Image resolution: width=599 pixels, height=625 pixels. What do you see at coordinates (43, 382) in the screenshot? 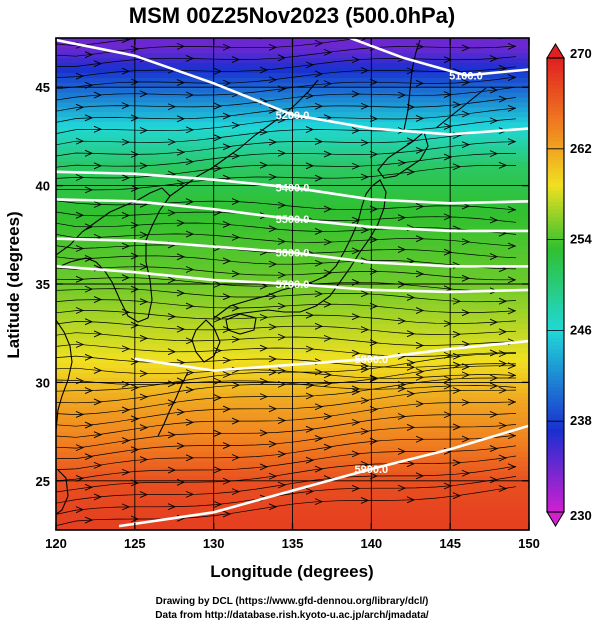
I see `y-tick-label: 30` at bounding box center [43, 382].